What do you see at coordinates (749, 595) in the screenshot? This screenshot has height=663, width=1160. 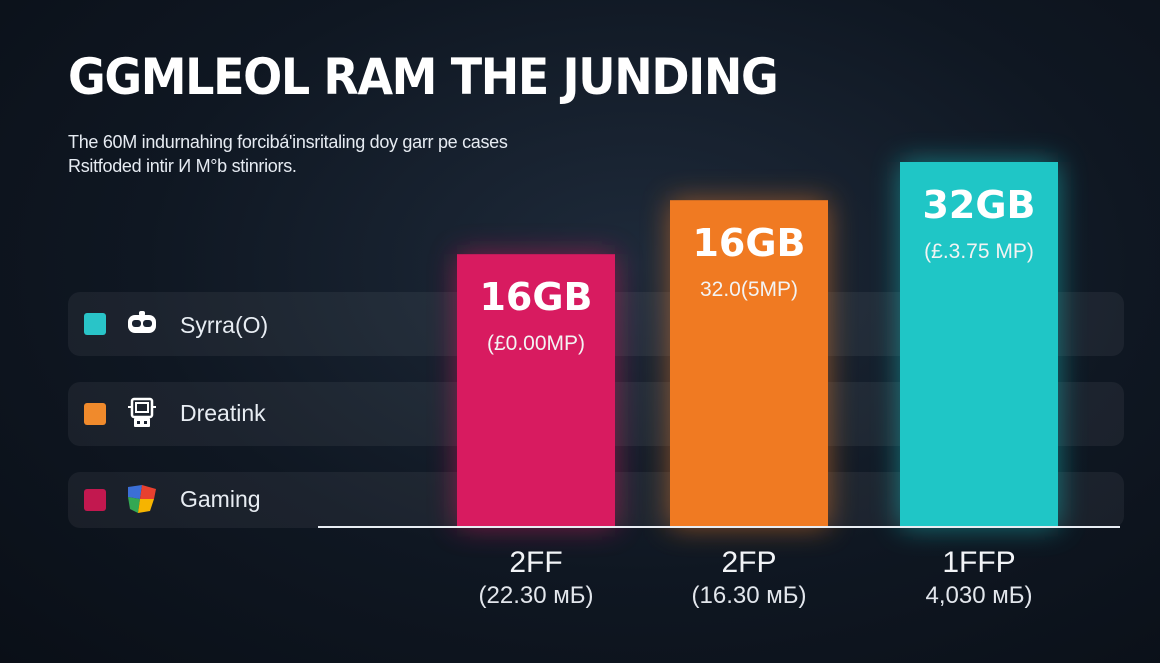 I see `x-tick-label-sub: (16.30 мБ)` at bounding box center [749, 595].